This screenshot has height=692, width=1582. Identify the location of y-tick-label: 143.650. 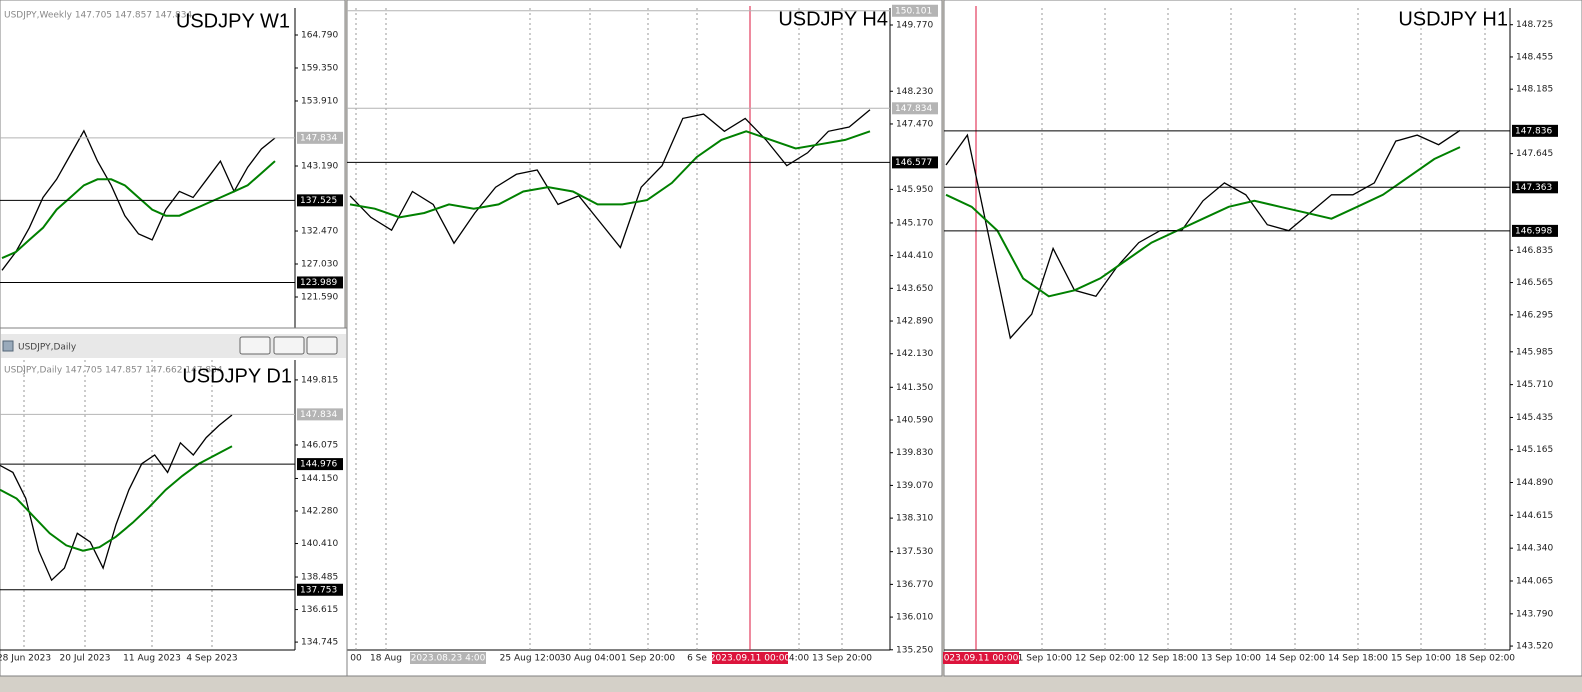
(914, 289).